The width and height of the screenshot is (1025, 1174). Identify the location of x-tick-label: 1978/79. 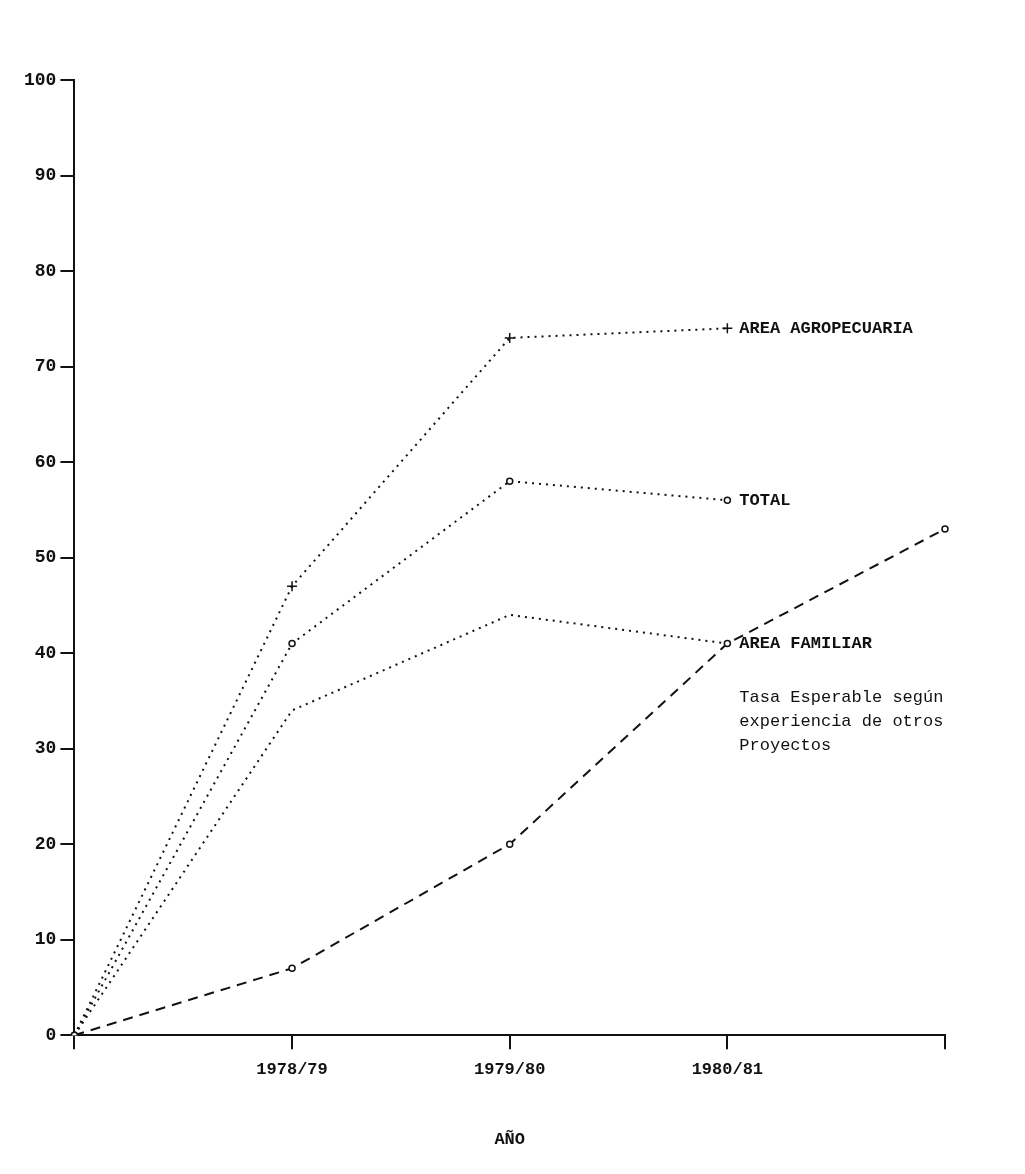
(292, 1069).